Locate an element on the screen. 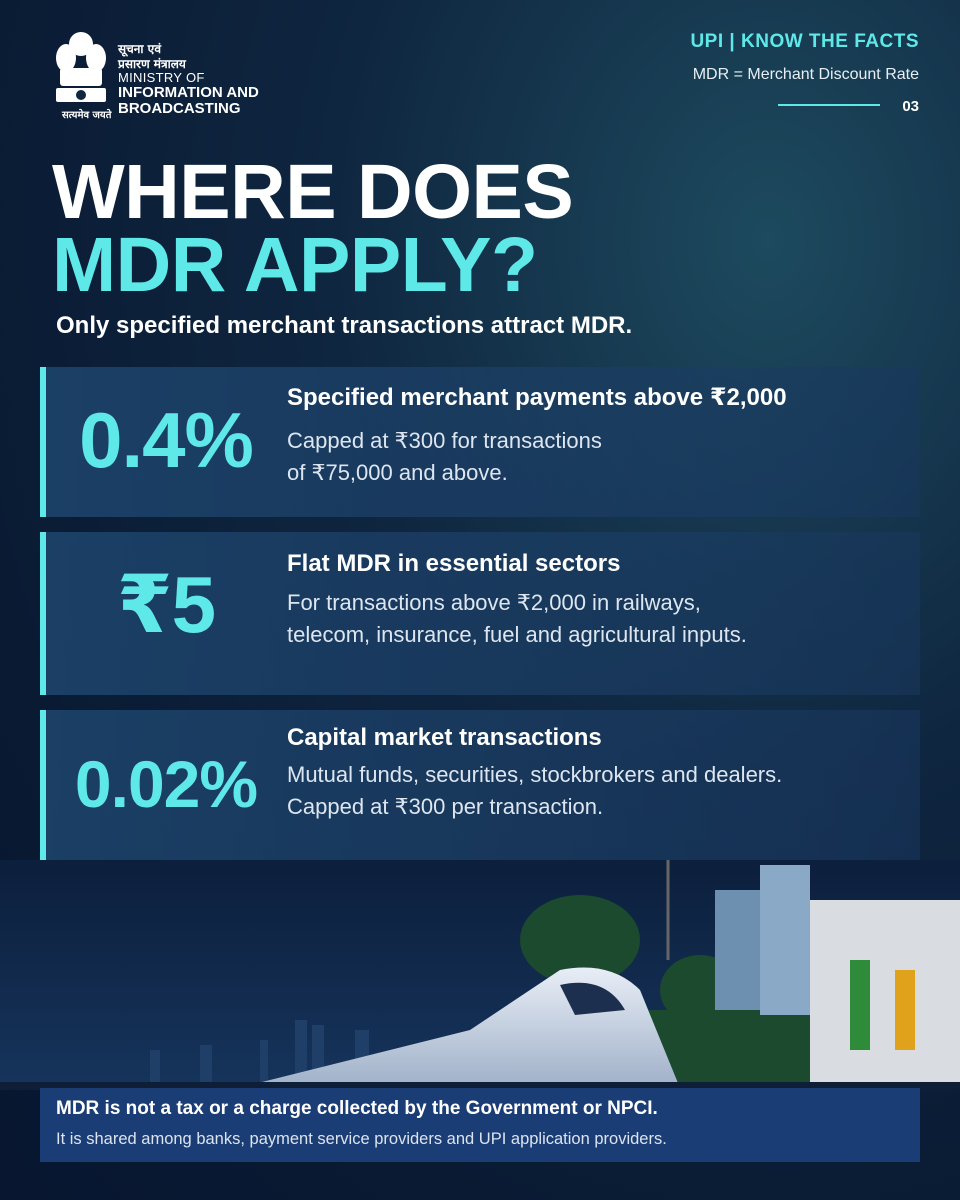  card-heading: Capital market transactions is located at coordinates (444, 737).